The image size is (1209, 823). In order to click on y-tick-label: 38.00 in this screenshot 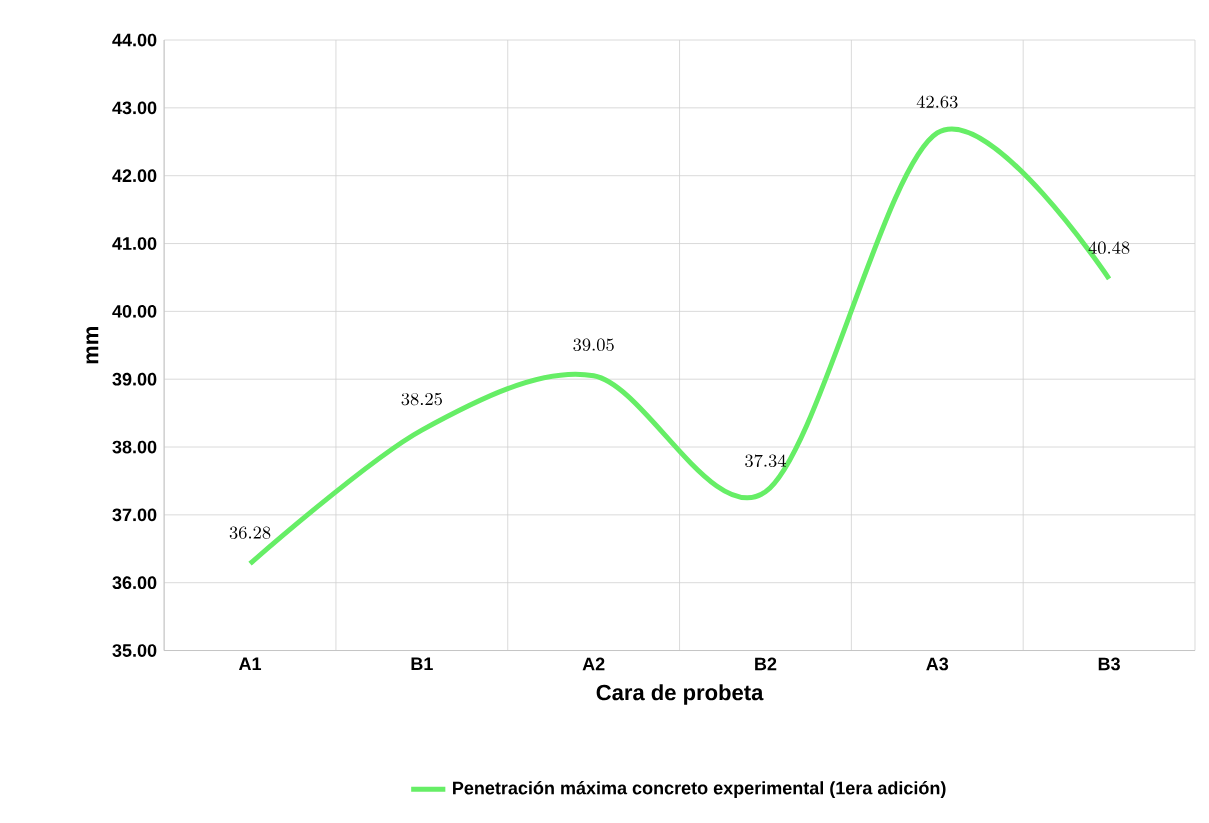, I will do `click(134, 447)`.